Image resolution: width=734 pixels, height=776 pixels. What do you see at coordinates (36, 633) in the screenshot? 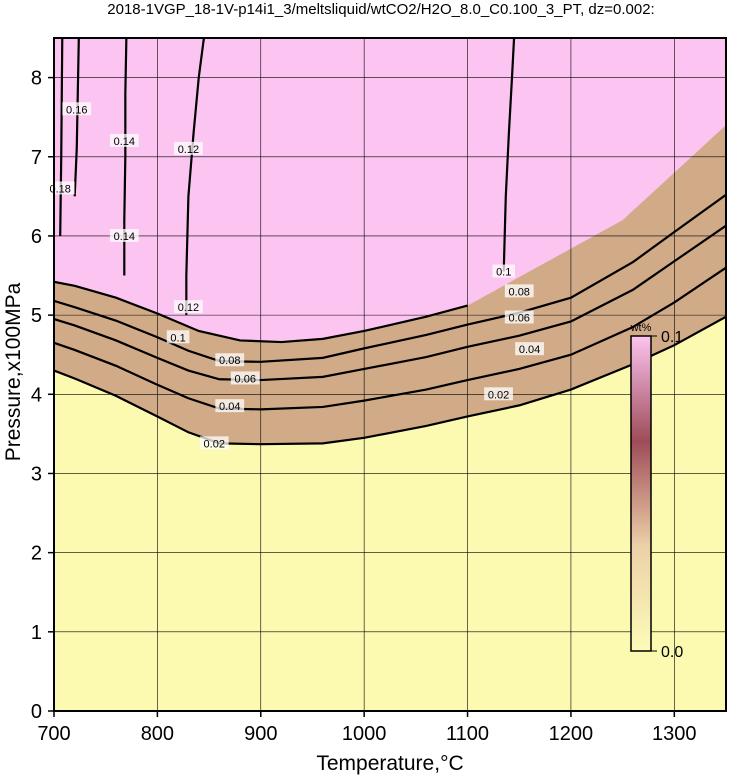
I see `y-tick-label: 1` at bounding box center [36, 633].